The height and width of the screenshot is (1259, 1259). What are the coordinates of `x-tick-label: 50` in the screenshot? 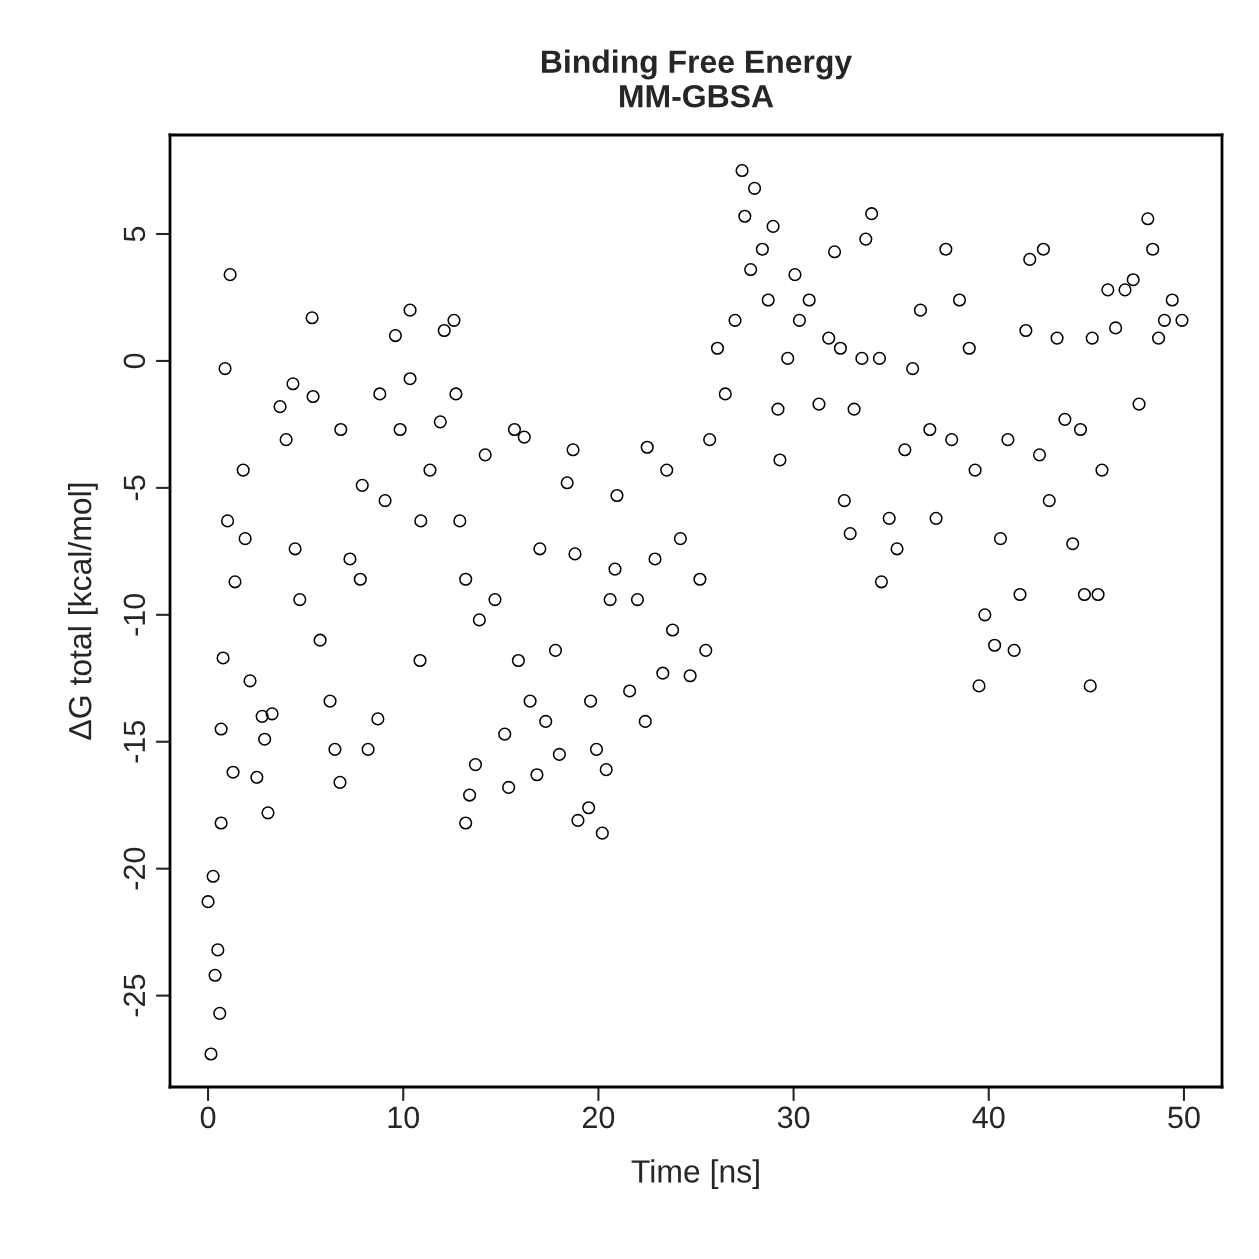 It's located at (1184, 1117).